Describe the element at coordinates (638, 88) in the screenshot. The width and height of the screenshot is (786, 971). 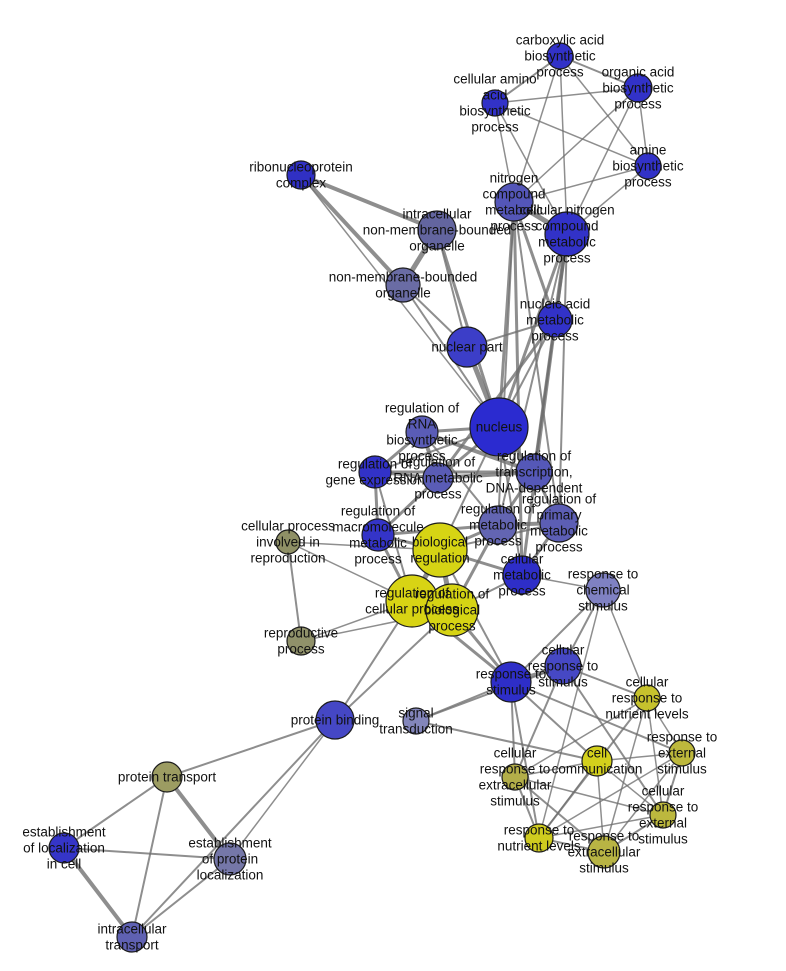
I see `node-organic` at that location.